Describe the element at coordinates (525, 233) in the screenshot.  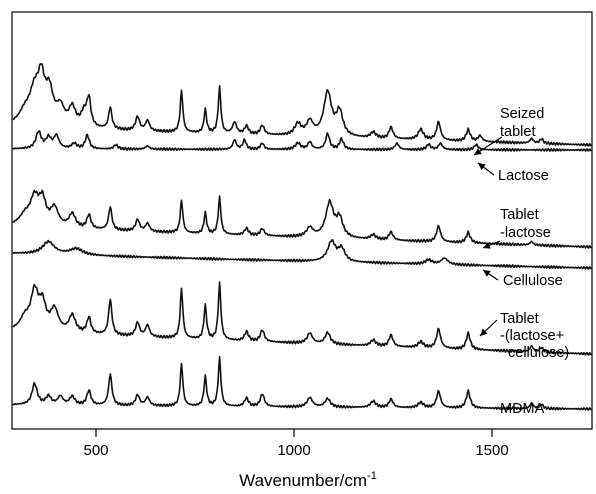
I see `series-label-line: -lactose` at that location.